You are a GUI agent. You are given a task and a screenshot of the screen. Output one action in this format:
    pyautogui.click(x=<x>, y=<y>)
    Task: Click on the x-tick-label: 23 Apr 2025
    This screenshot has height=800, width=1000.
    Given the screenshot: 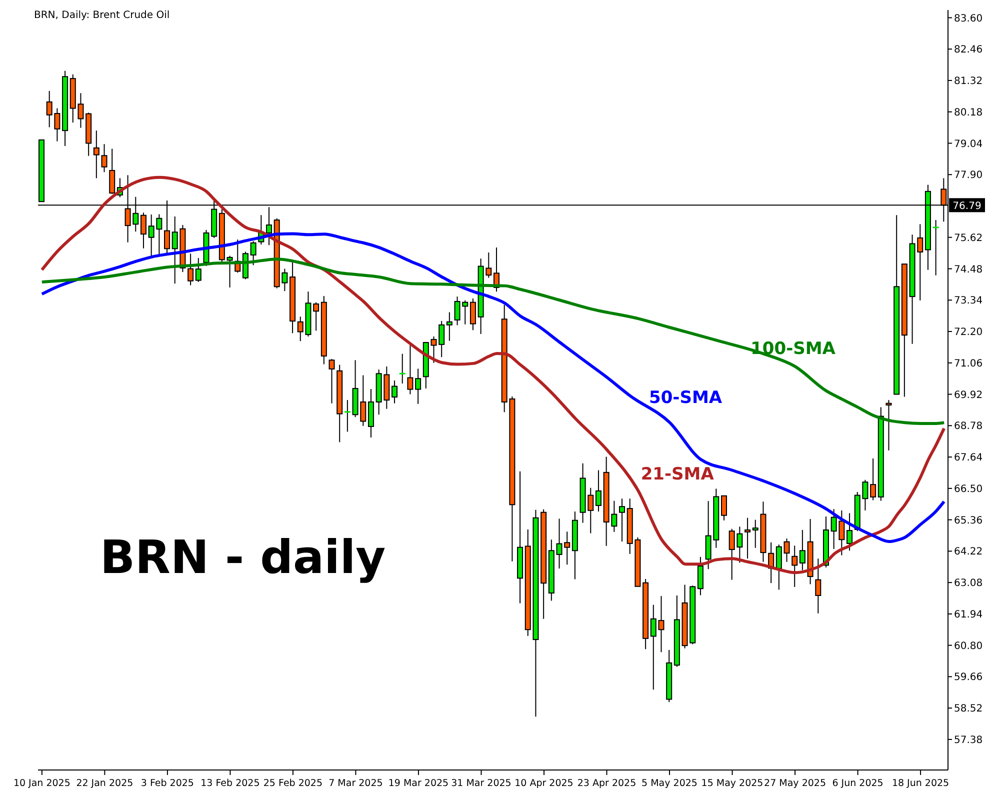 What is the action you would take?
    pyautogui.click(x=606, y=783)
    